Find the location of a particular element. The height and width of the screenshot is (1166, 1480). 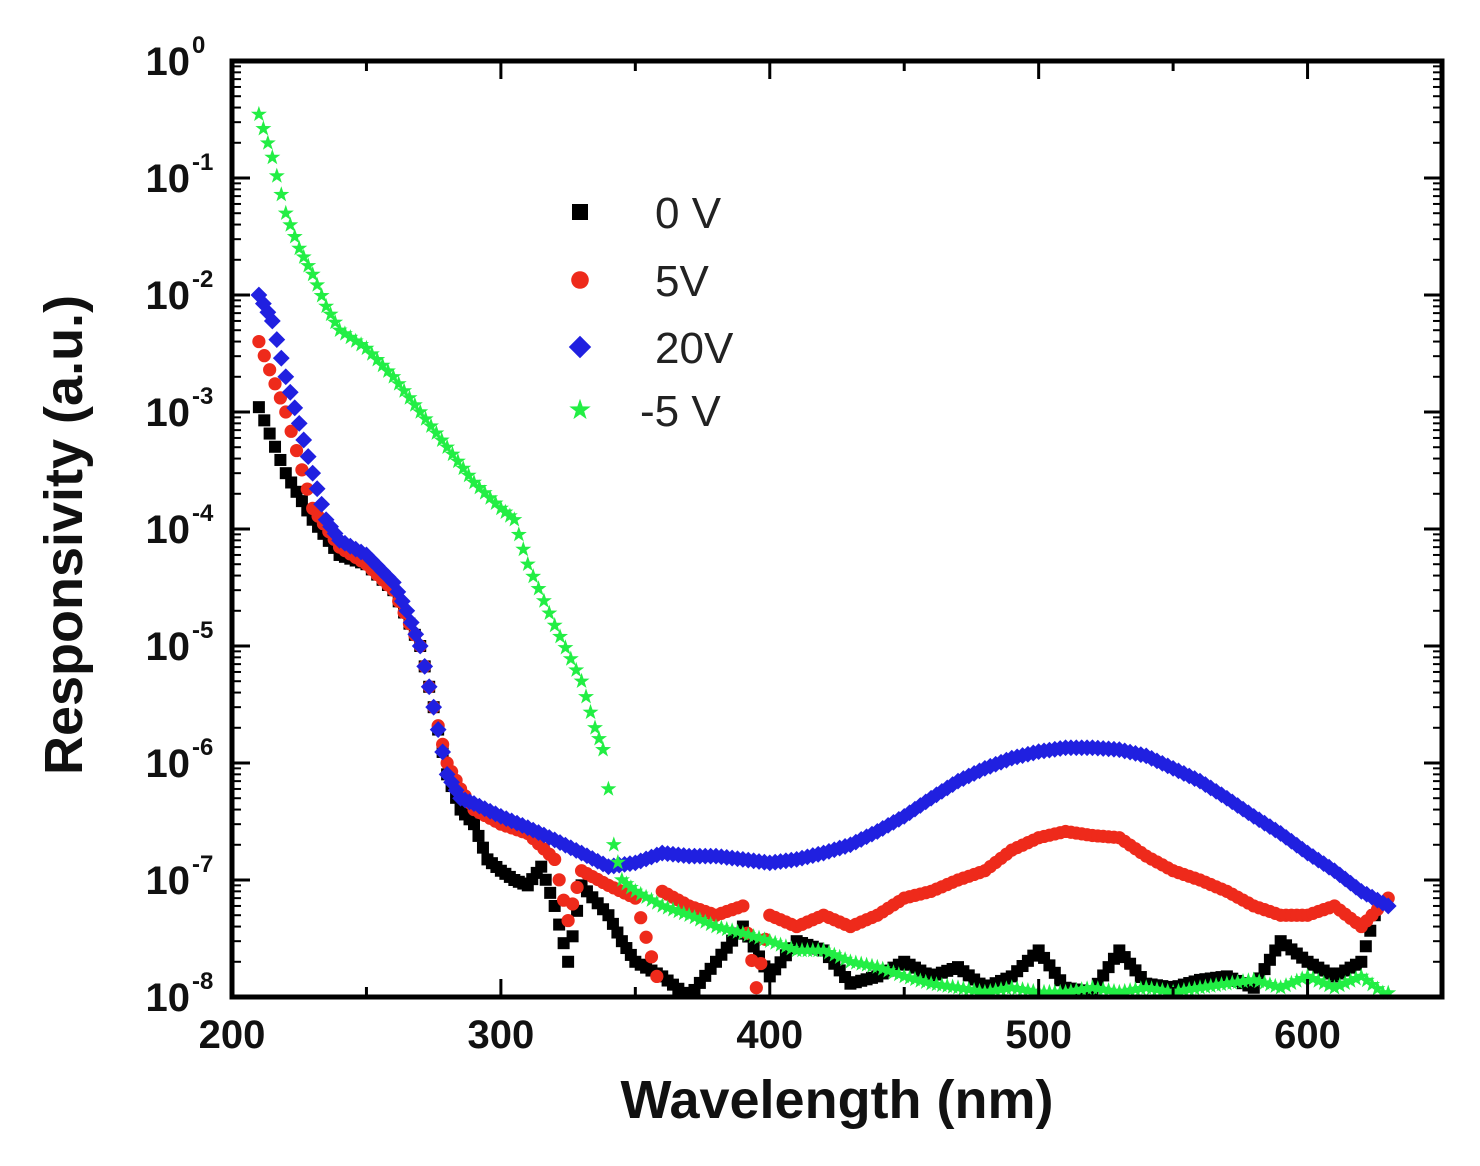

x-tick-label: 600 is located at coordinates (1307, 1035).